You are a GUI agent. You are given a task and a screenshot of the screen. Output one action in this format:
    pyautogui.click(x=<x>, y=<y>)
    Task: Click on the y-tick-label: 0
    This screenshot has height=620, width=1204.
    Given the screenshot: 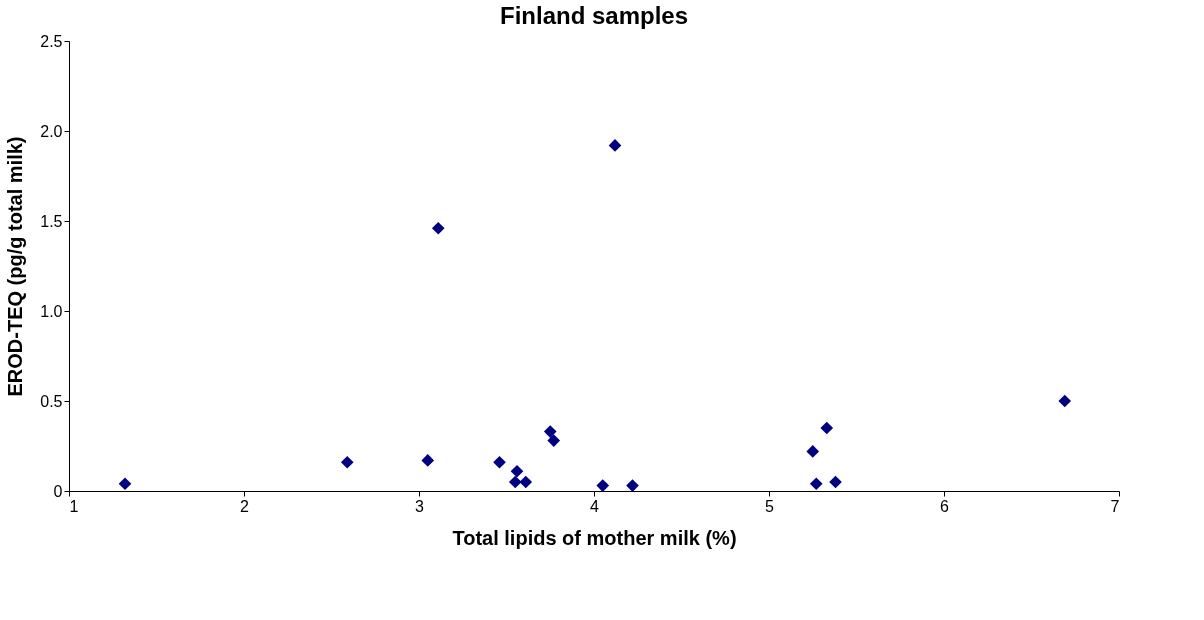 What is the action you would take?
    pyautogui.click(x=58, y=491)
    